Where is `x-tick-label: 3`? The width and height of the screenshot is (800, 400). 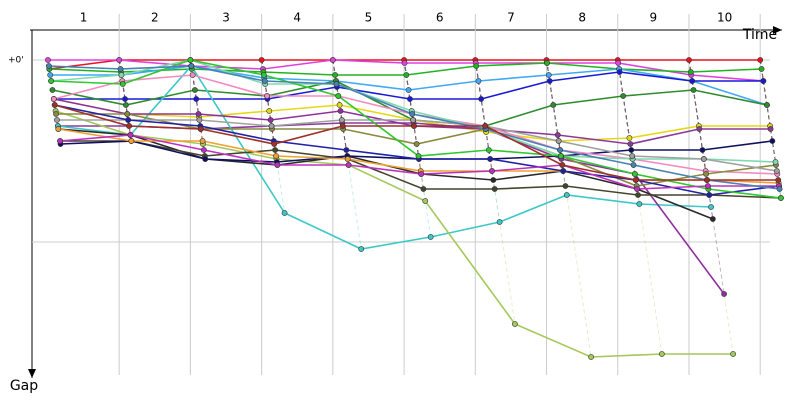
x-tick-label: 3 is located at coordinates (226, 18).